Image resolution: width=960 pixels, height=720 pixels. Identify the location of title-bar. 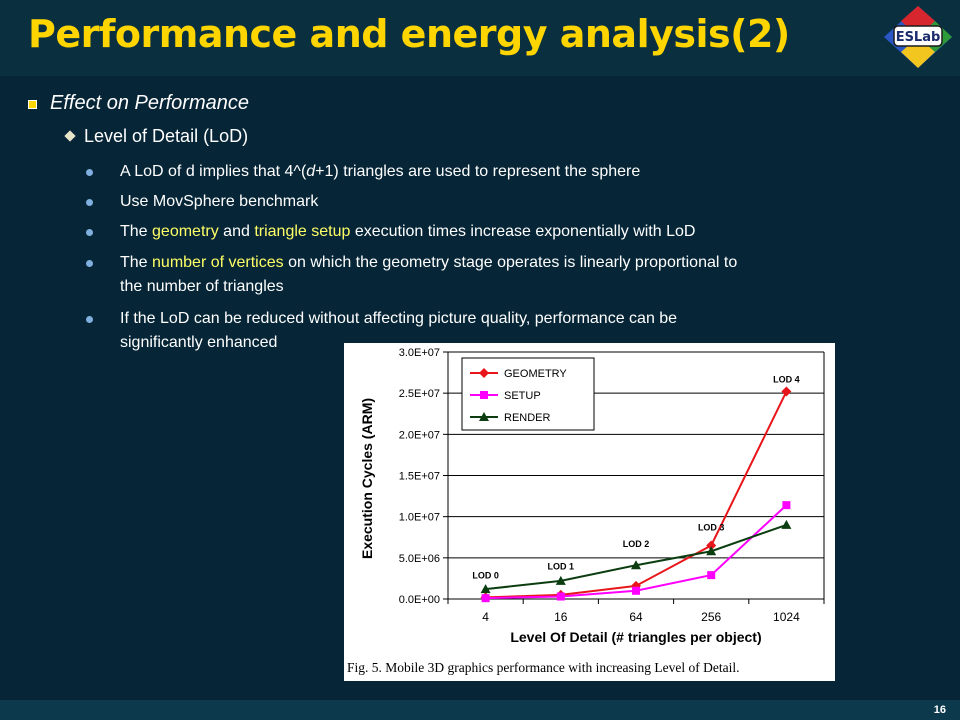
(480, 38).